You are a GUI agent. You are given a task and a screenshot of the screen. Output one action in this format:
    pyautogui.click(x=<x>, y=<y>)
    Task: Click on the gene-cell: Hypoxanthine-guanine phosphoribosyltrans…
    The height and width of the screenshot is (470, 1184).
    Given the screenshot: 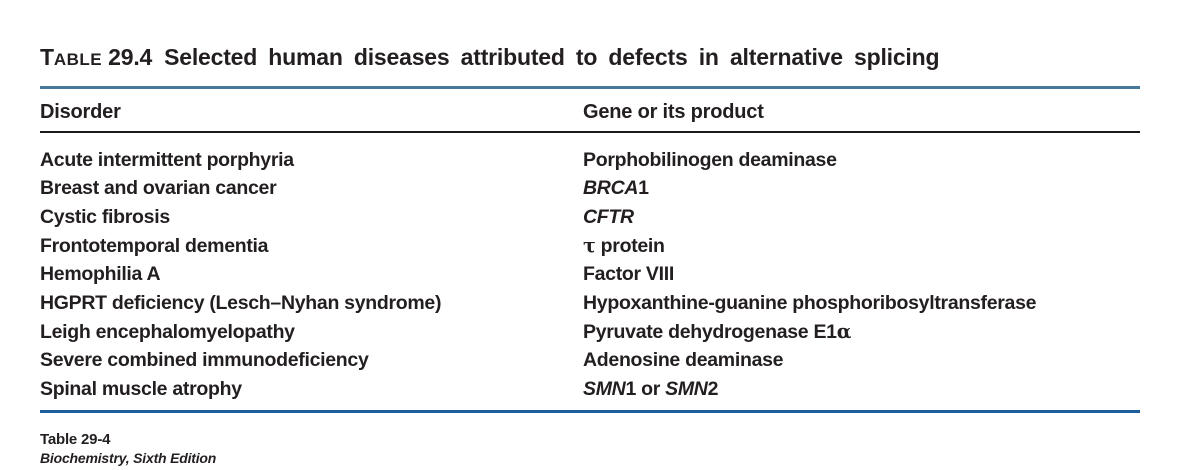 What is the action you would take?
    pyautogui.click(x=810, y=302)
    